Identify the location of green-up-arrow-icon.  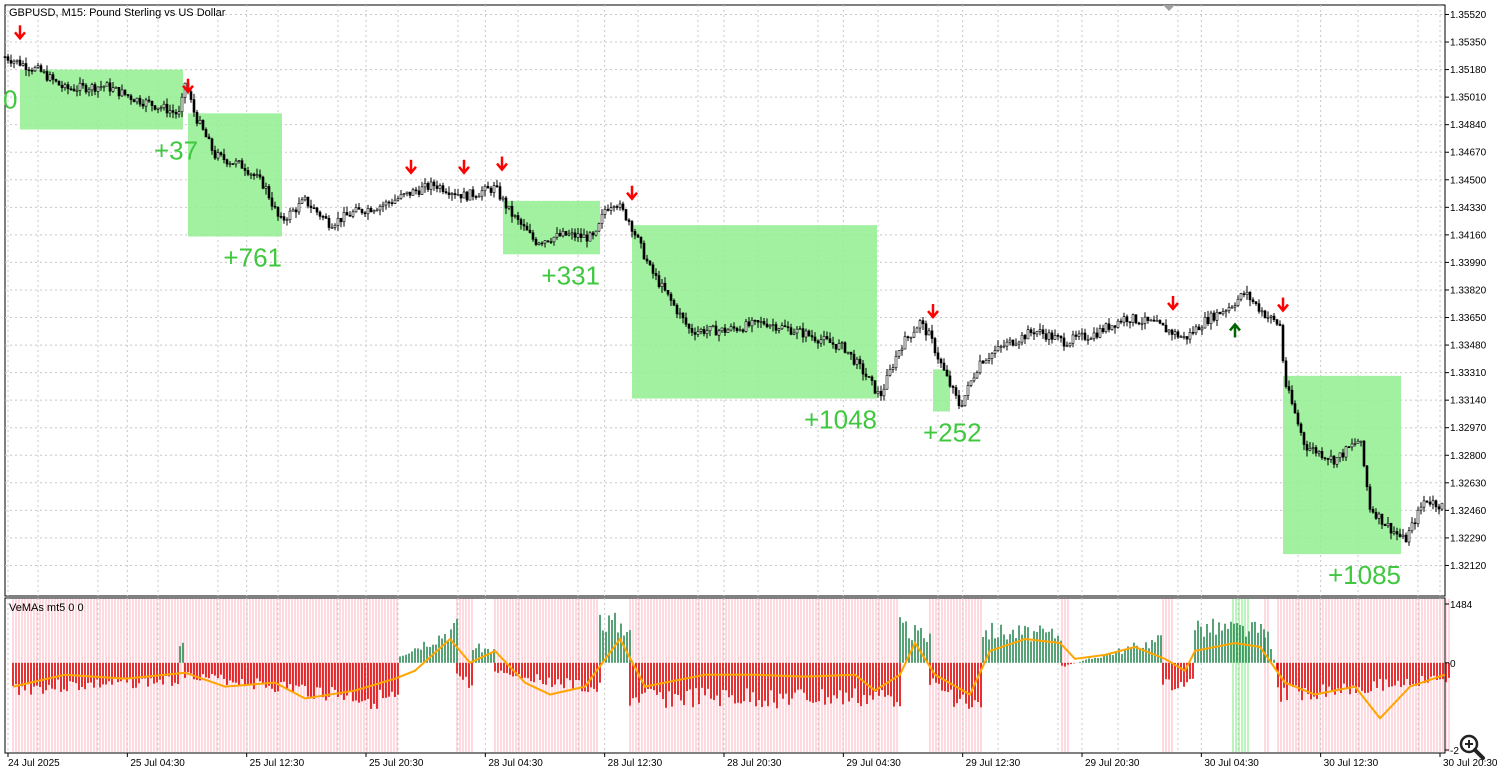
(1235, 330).